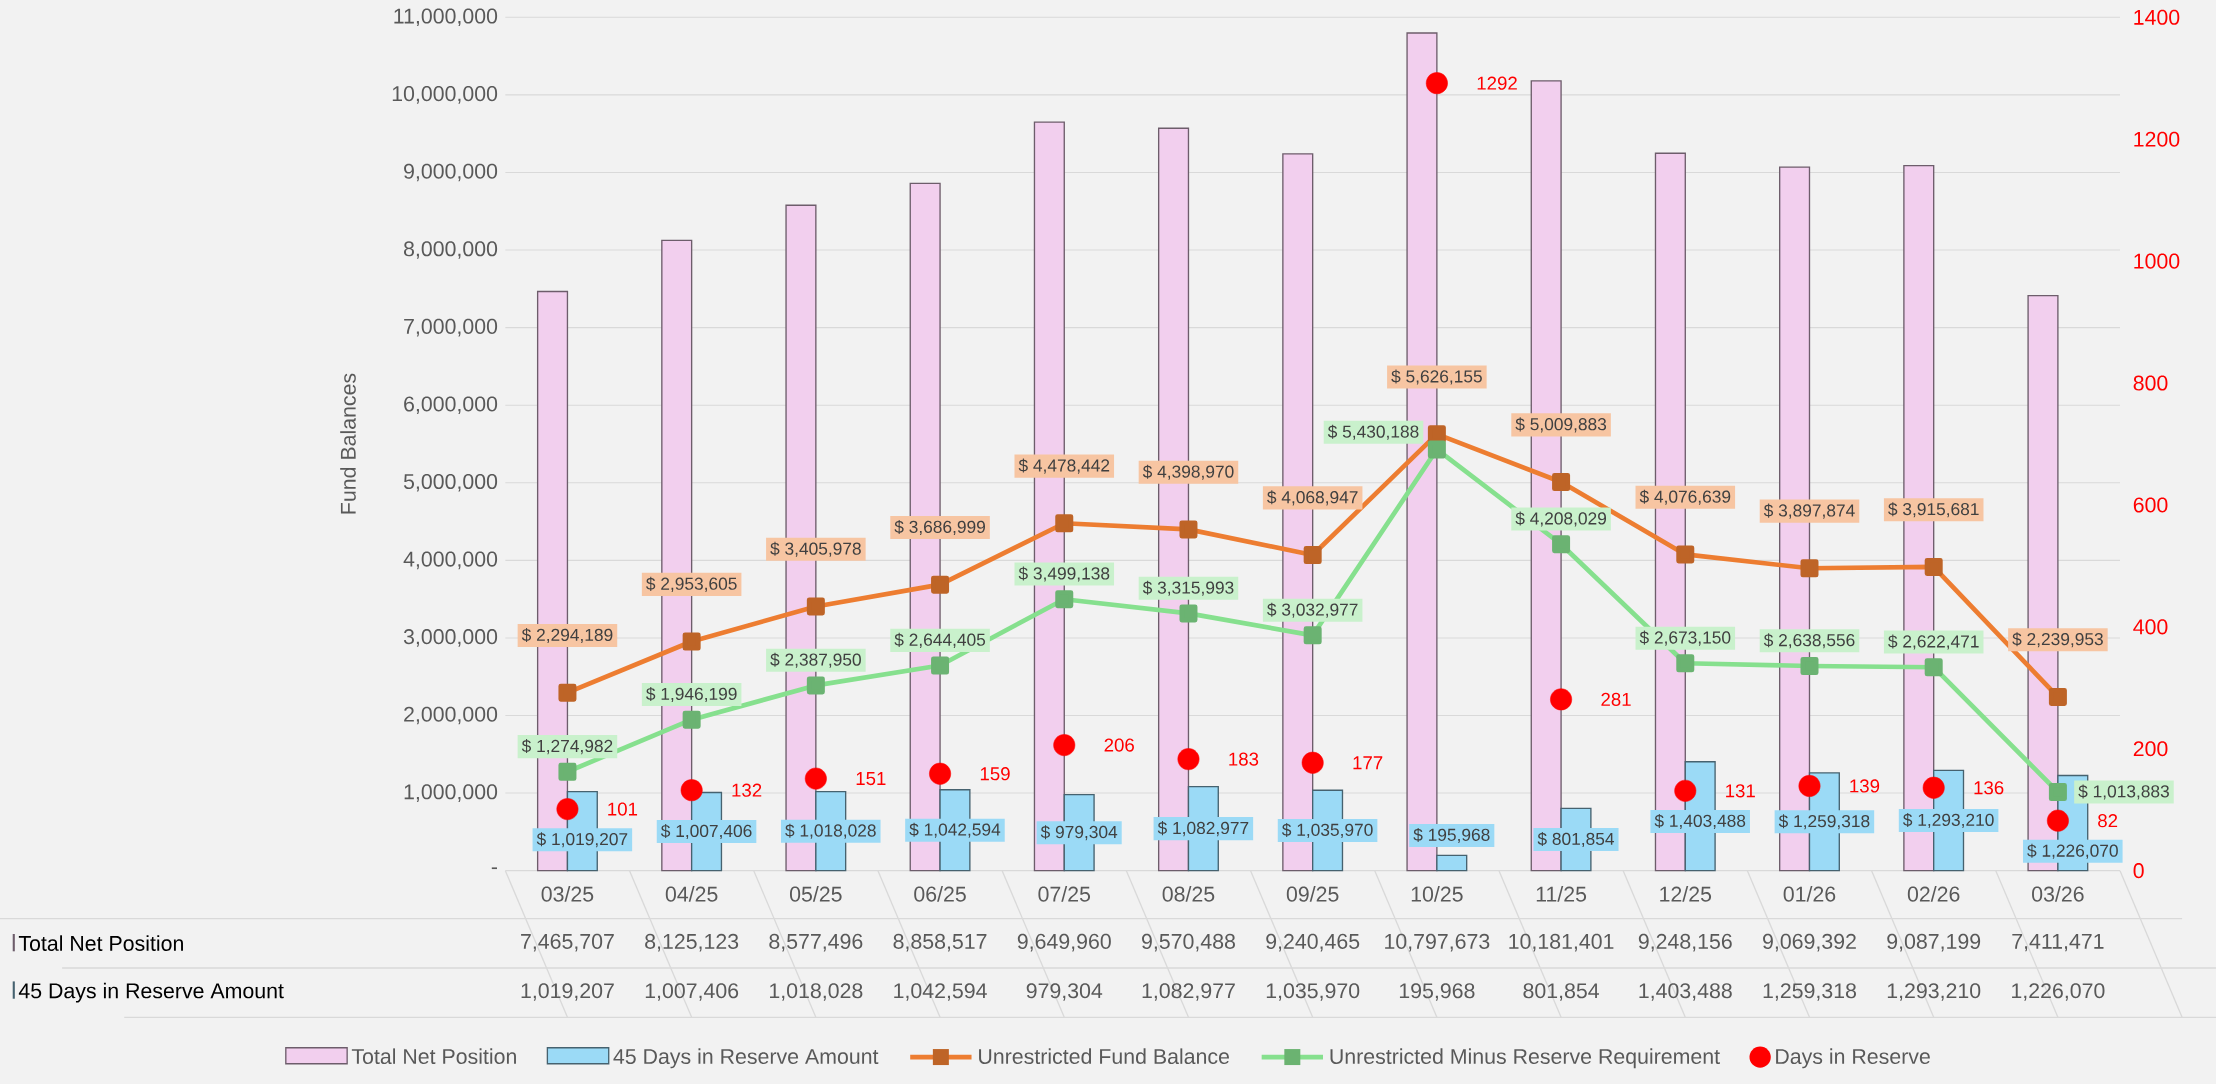  I want to click on y-tick-label: -, so click(494, 868).